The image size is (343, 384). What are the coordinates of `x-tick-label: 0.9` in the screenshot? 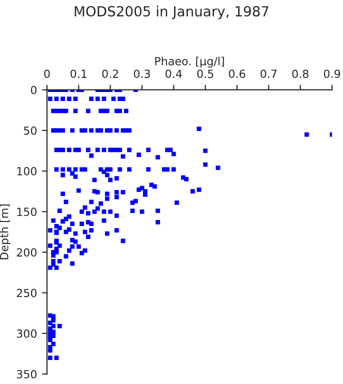 It's located at (332, 74).